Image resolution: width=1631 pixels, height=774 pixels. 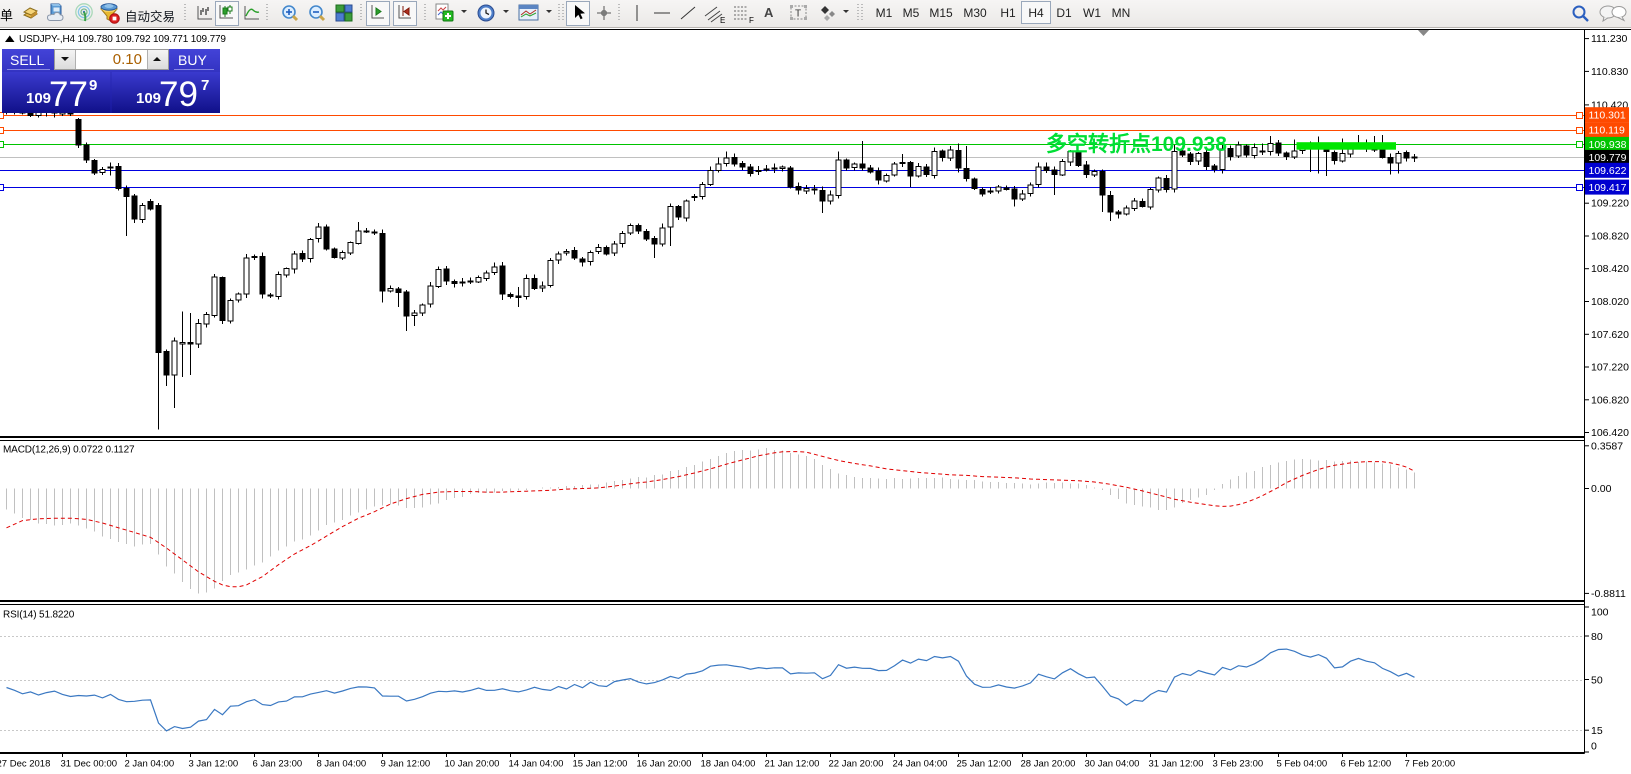 I want to click on svg-text: 21 Jan 12:00, so click(x=792, y=764).